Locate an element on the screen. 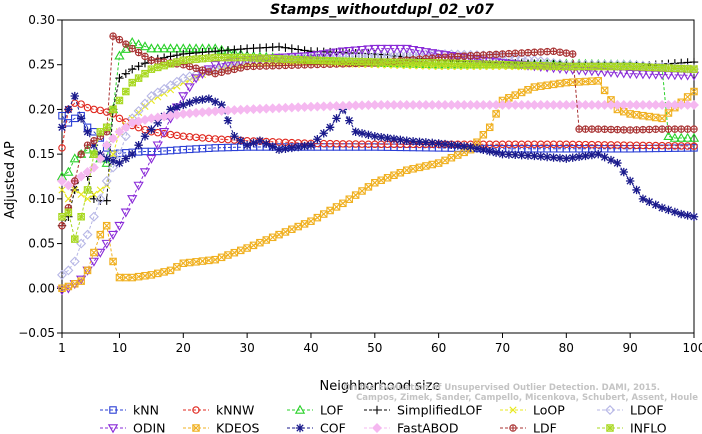  y-tick-label: 0.25 is located at coordinates (41, 65).